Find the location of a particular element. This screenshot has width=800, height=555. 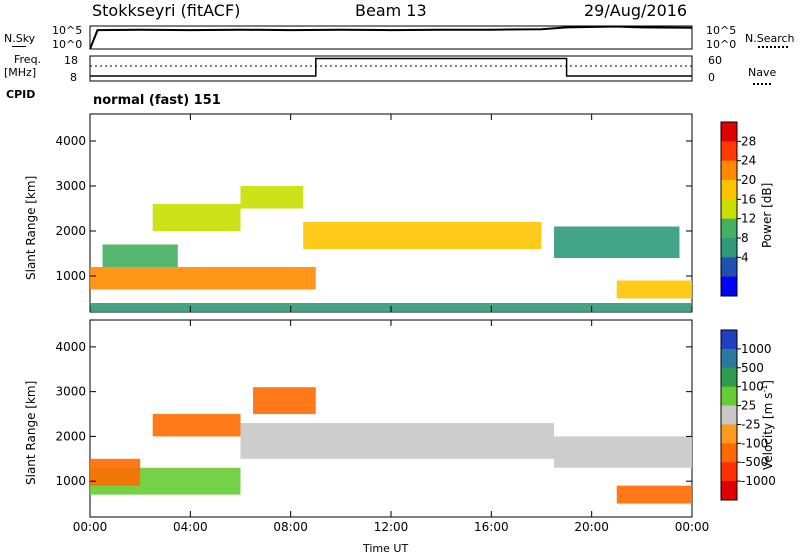

freq-tick-low: 8 is located at coordinates (73, 77).